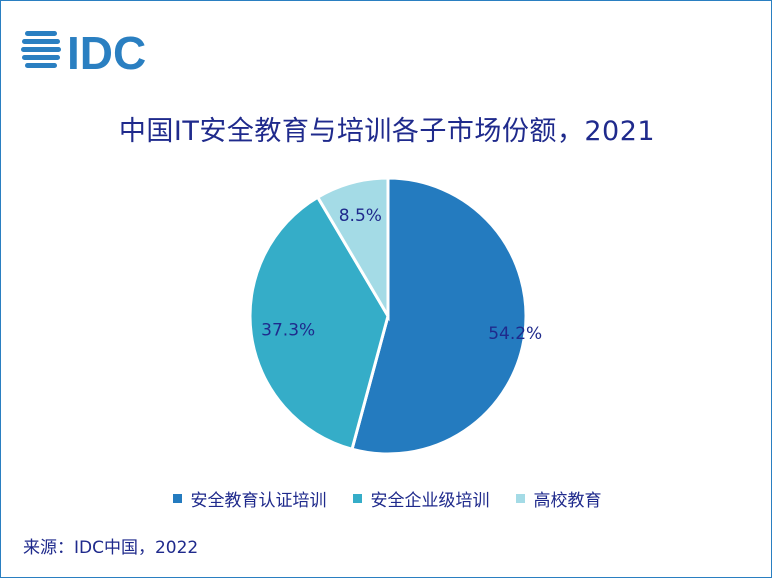 This screenshot has height=579, width=772. I want to click on legend-item: 高校教育, so click(558, 498).